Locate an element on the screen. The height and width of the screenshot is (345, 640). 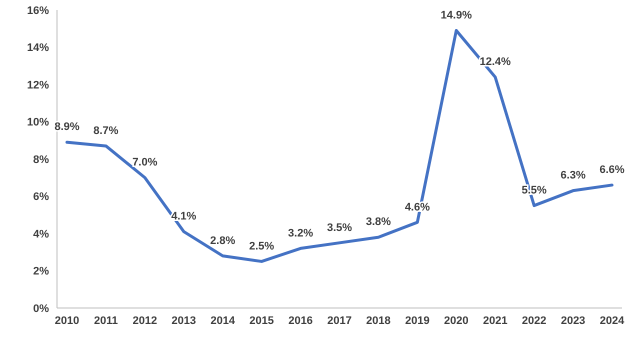
x-tick-label: 2023 is located at coordinates (573, 320).